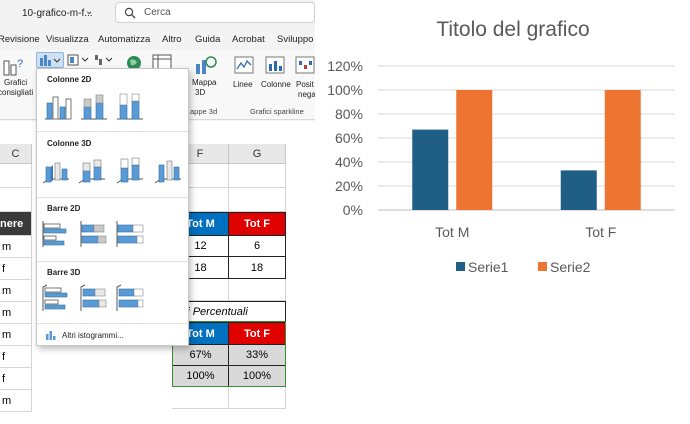 The image size is (690, 424). Describe the element at coordinates (130, 298) in the screenshot. I see `3d-stacked-100-bar-icon` at that location.